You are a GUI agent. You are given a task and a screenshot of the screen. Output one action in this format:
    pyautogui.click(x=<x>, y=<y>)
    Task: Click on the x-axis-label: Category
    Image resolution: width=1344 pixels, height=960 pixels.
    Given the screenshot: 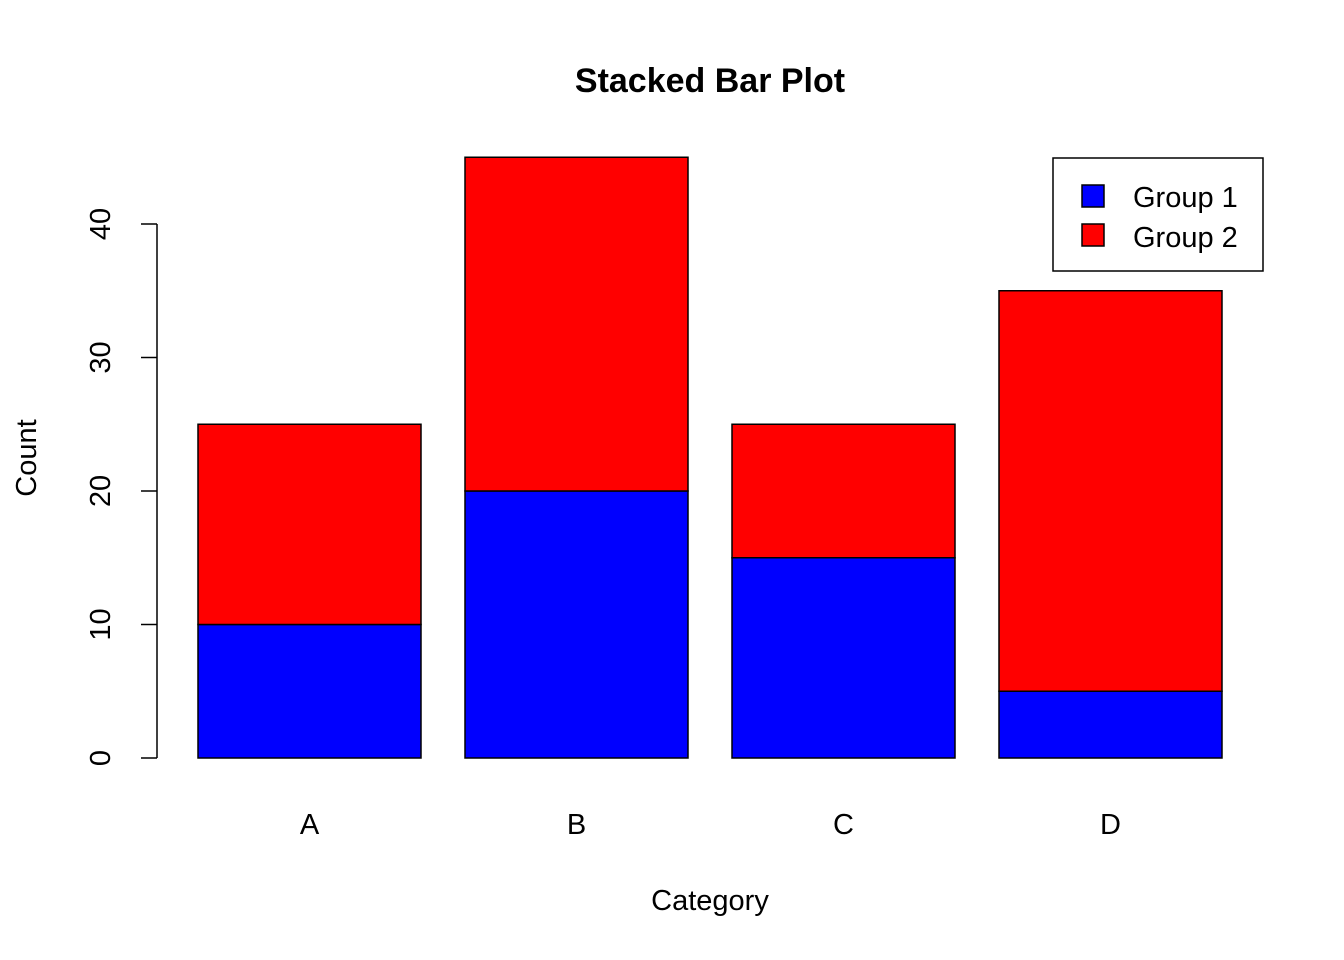 What is the action you would take?
    pyautogui.click(x=710, y=901)
    